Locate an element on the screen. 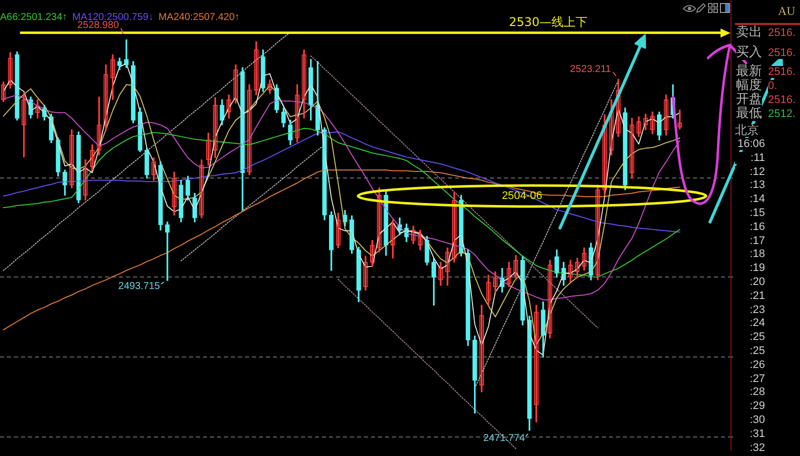 The width and height of the screenshot is (800, 456). text: :29 is located at coordinates (750, 406).